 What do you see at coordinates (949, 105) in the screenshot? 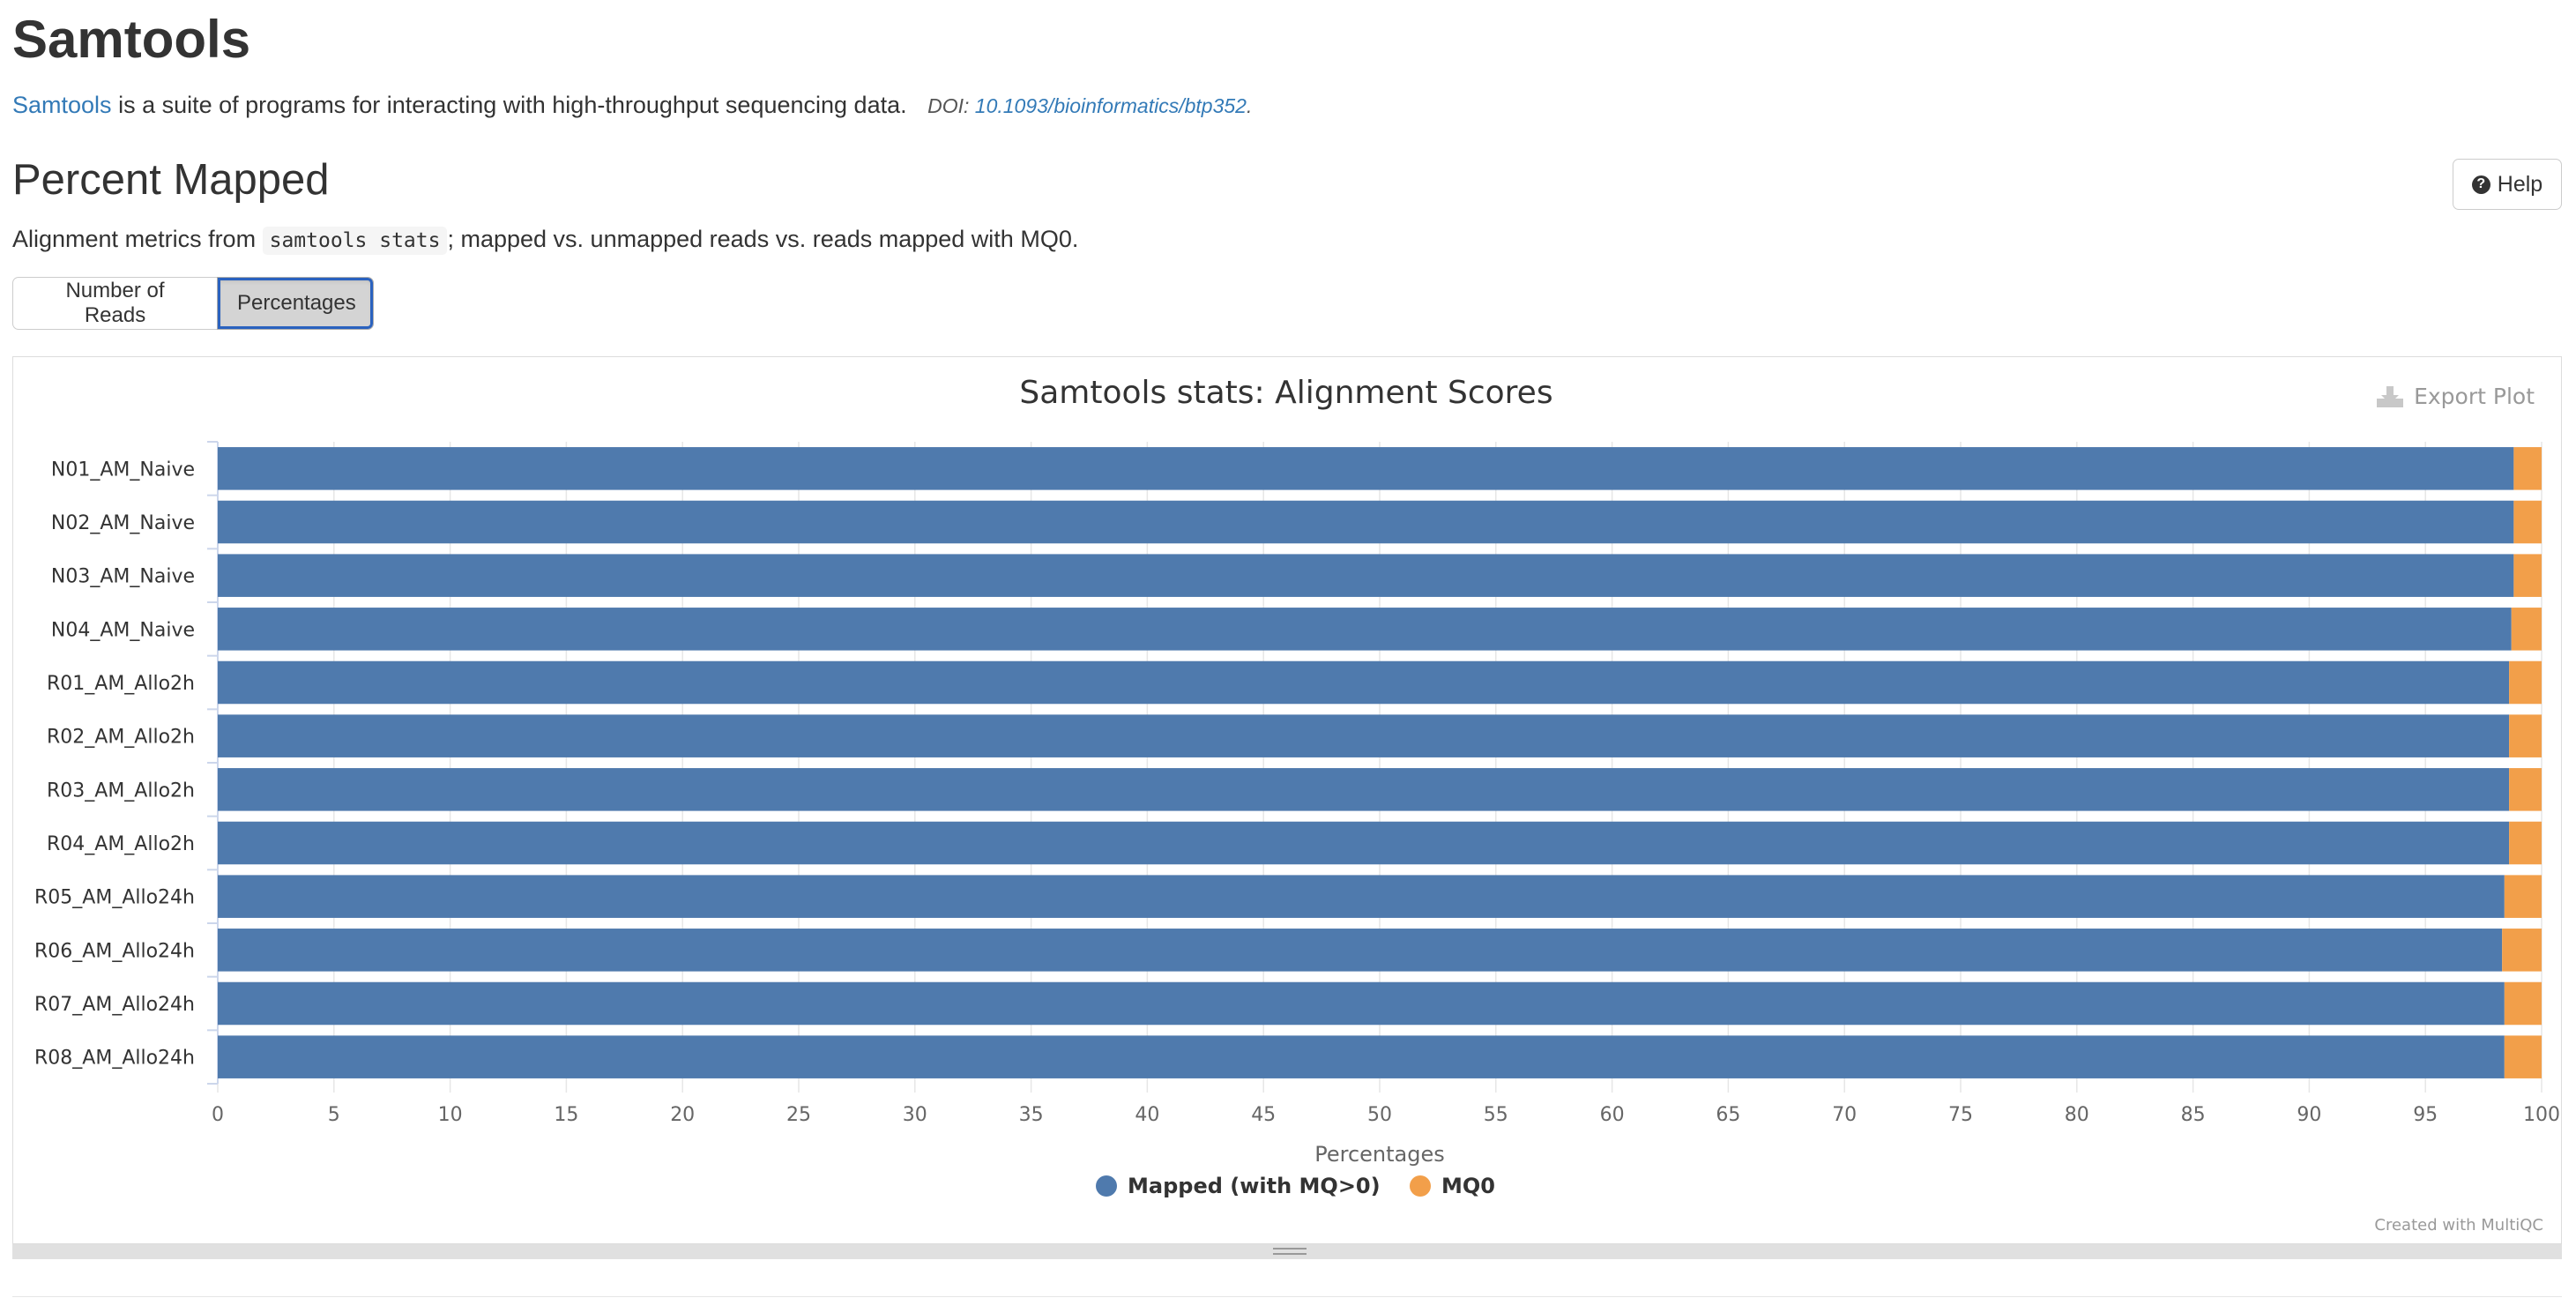
I see `doi-label: DOI:` at bounding box center [949, 105].